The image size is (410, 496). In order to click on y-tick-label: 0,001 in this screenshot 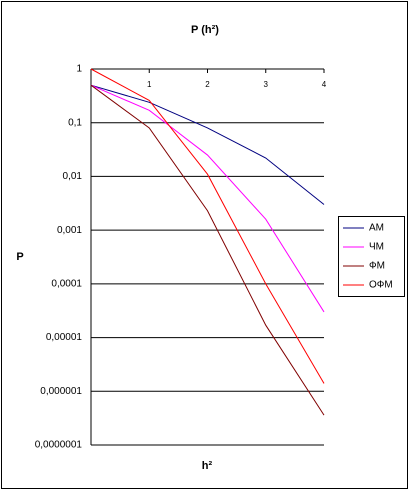, I will do `click(69, 230)`.